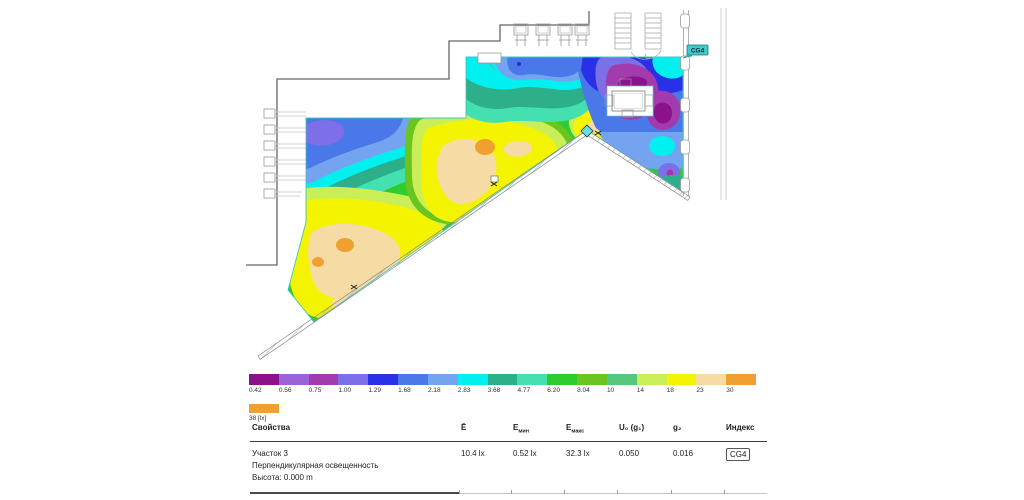 Image resolution: width=1024 pixels, height=500 pixels. I want to click on legend-cell: 1.29, so click(383, 384).